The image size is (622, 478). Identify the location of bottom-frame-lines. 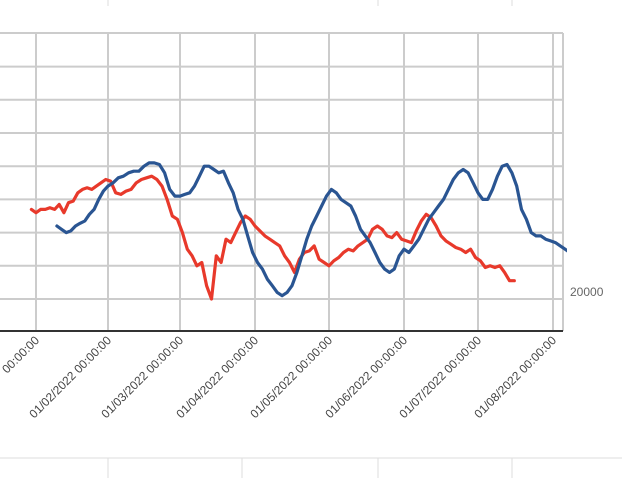
(311, 467).